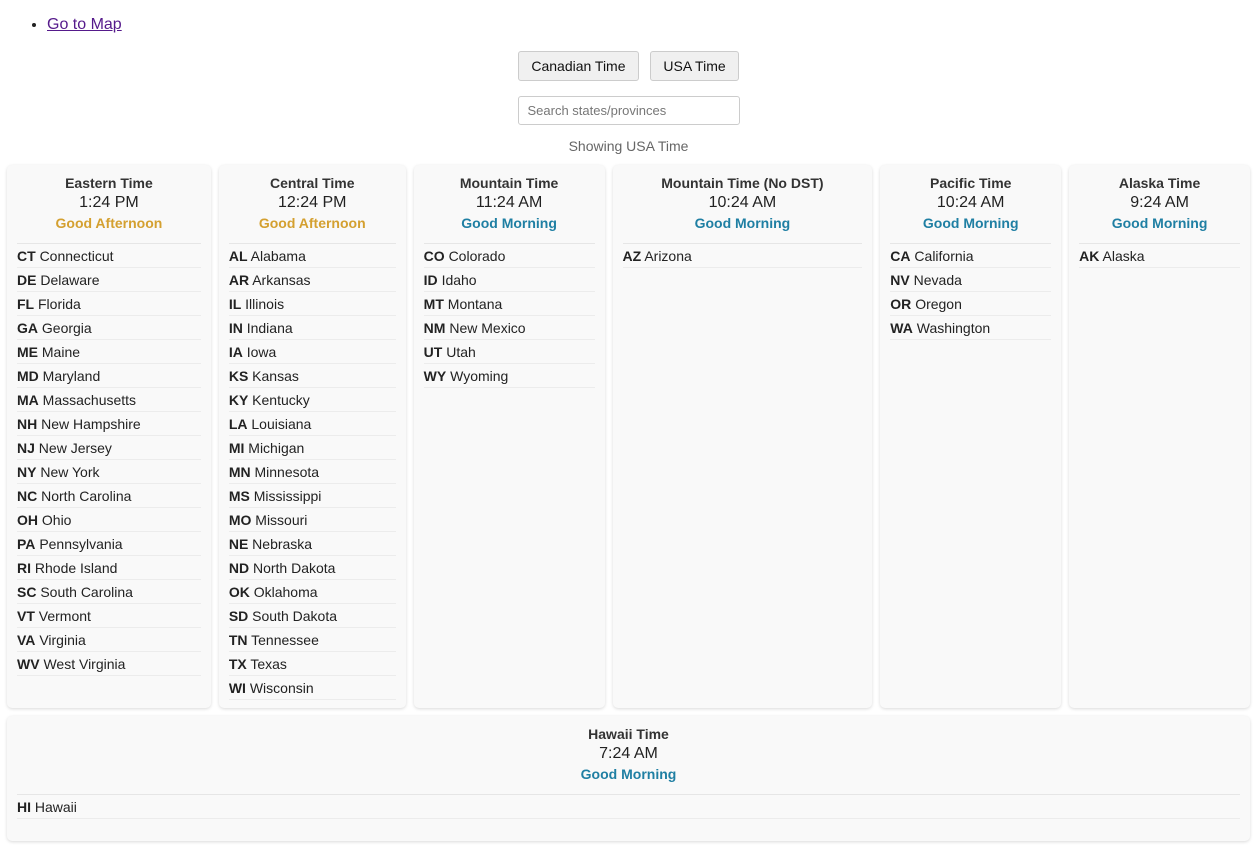 The image size is (1257, 851). I want to click on state-name: Indiana, so click(269, 328).